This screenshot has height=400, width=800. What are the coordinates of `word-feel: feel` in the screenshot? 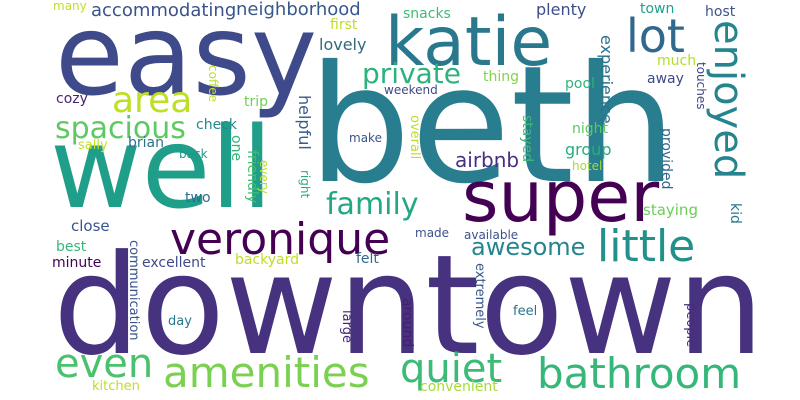 It's located at (525, 311).